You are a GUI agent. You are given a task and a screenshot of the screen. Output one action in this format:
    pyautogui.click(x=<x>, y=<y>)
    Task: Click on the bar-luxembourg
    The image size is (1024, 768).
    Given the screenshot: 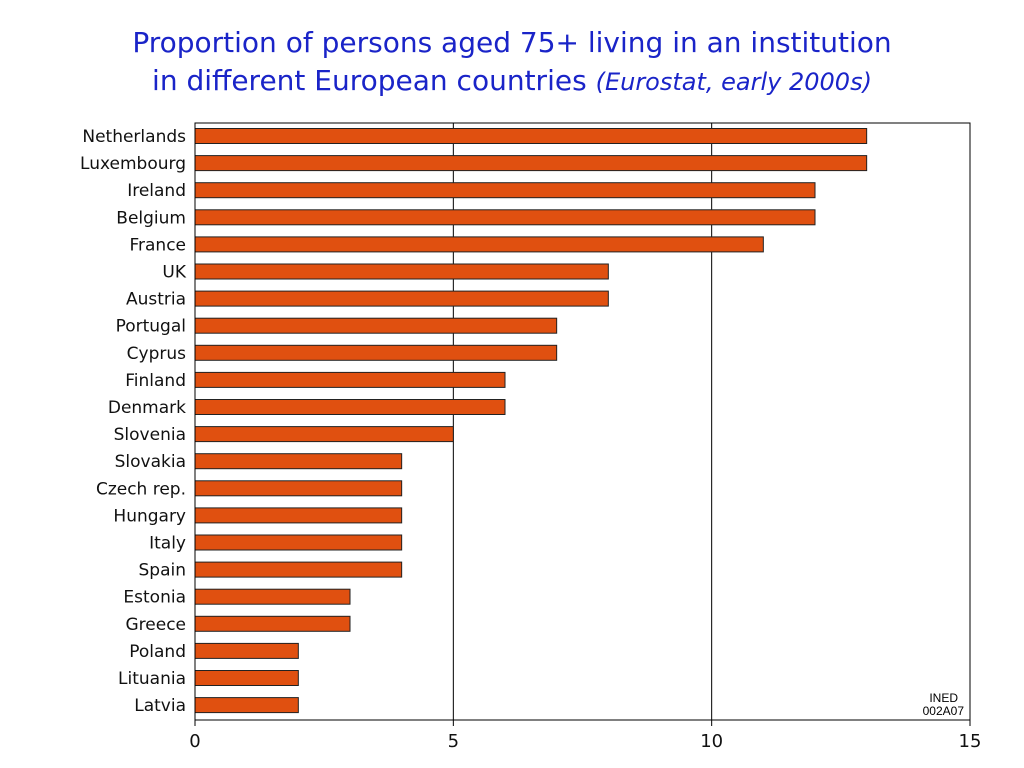 What is the action you would take?
    pyautogui.click(x=531, y=163)
    